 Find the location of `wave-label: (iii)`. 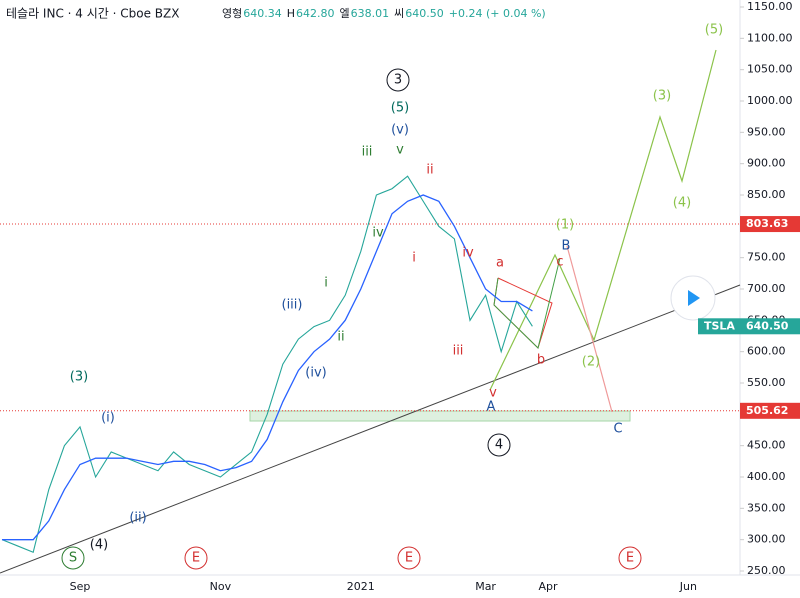

wave-label: (iii) is located at coordinates (292, 305).